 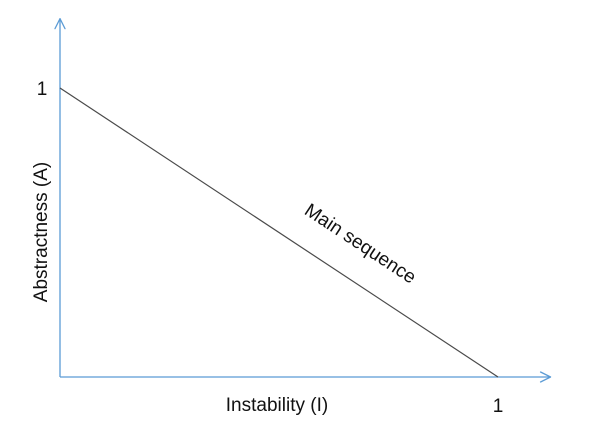 What do you see at coordinates (360, 244) in the screenshot?
I see `series-label-0: Main sequence` at bounding box center [360, 244].